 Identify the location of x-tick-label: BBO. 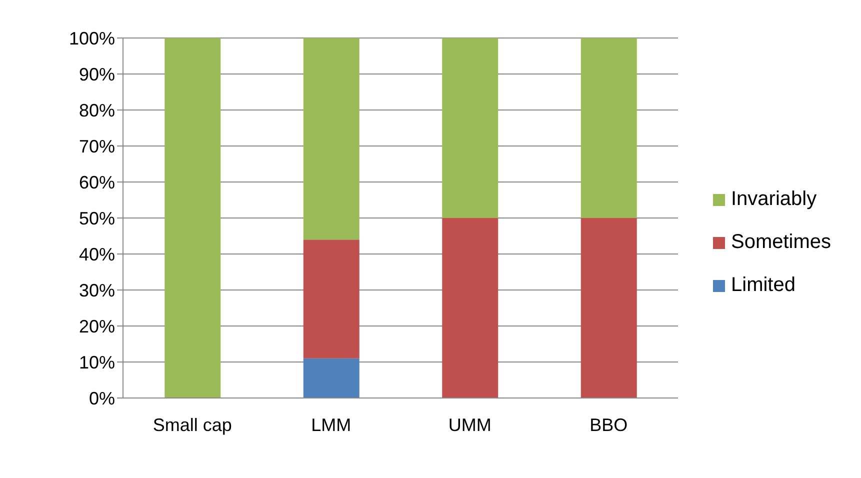
(609, 424).